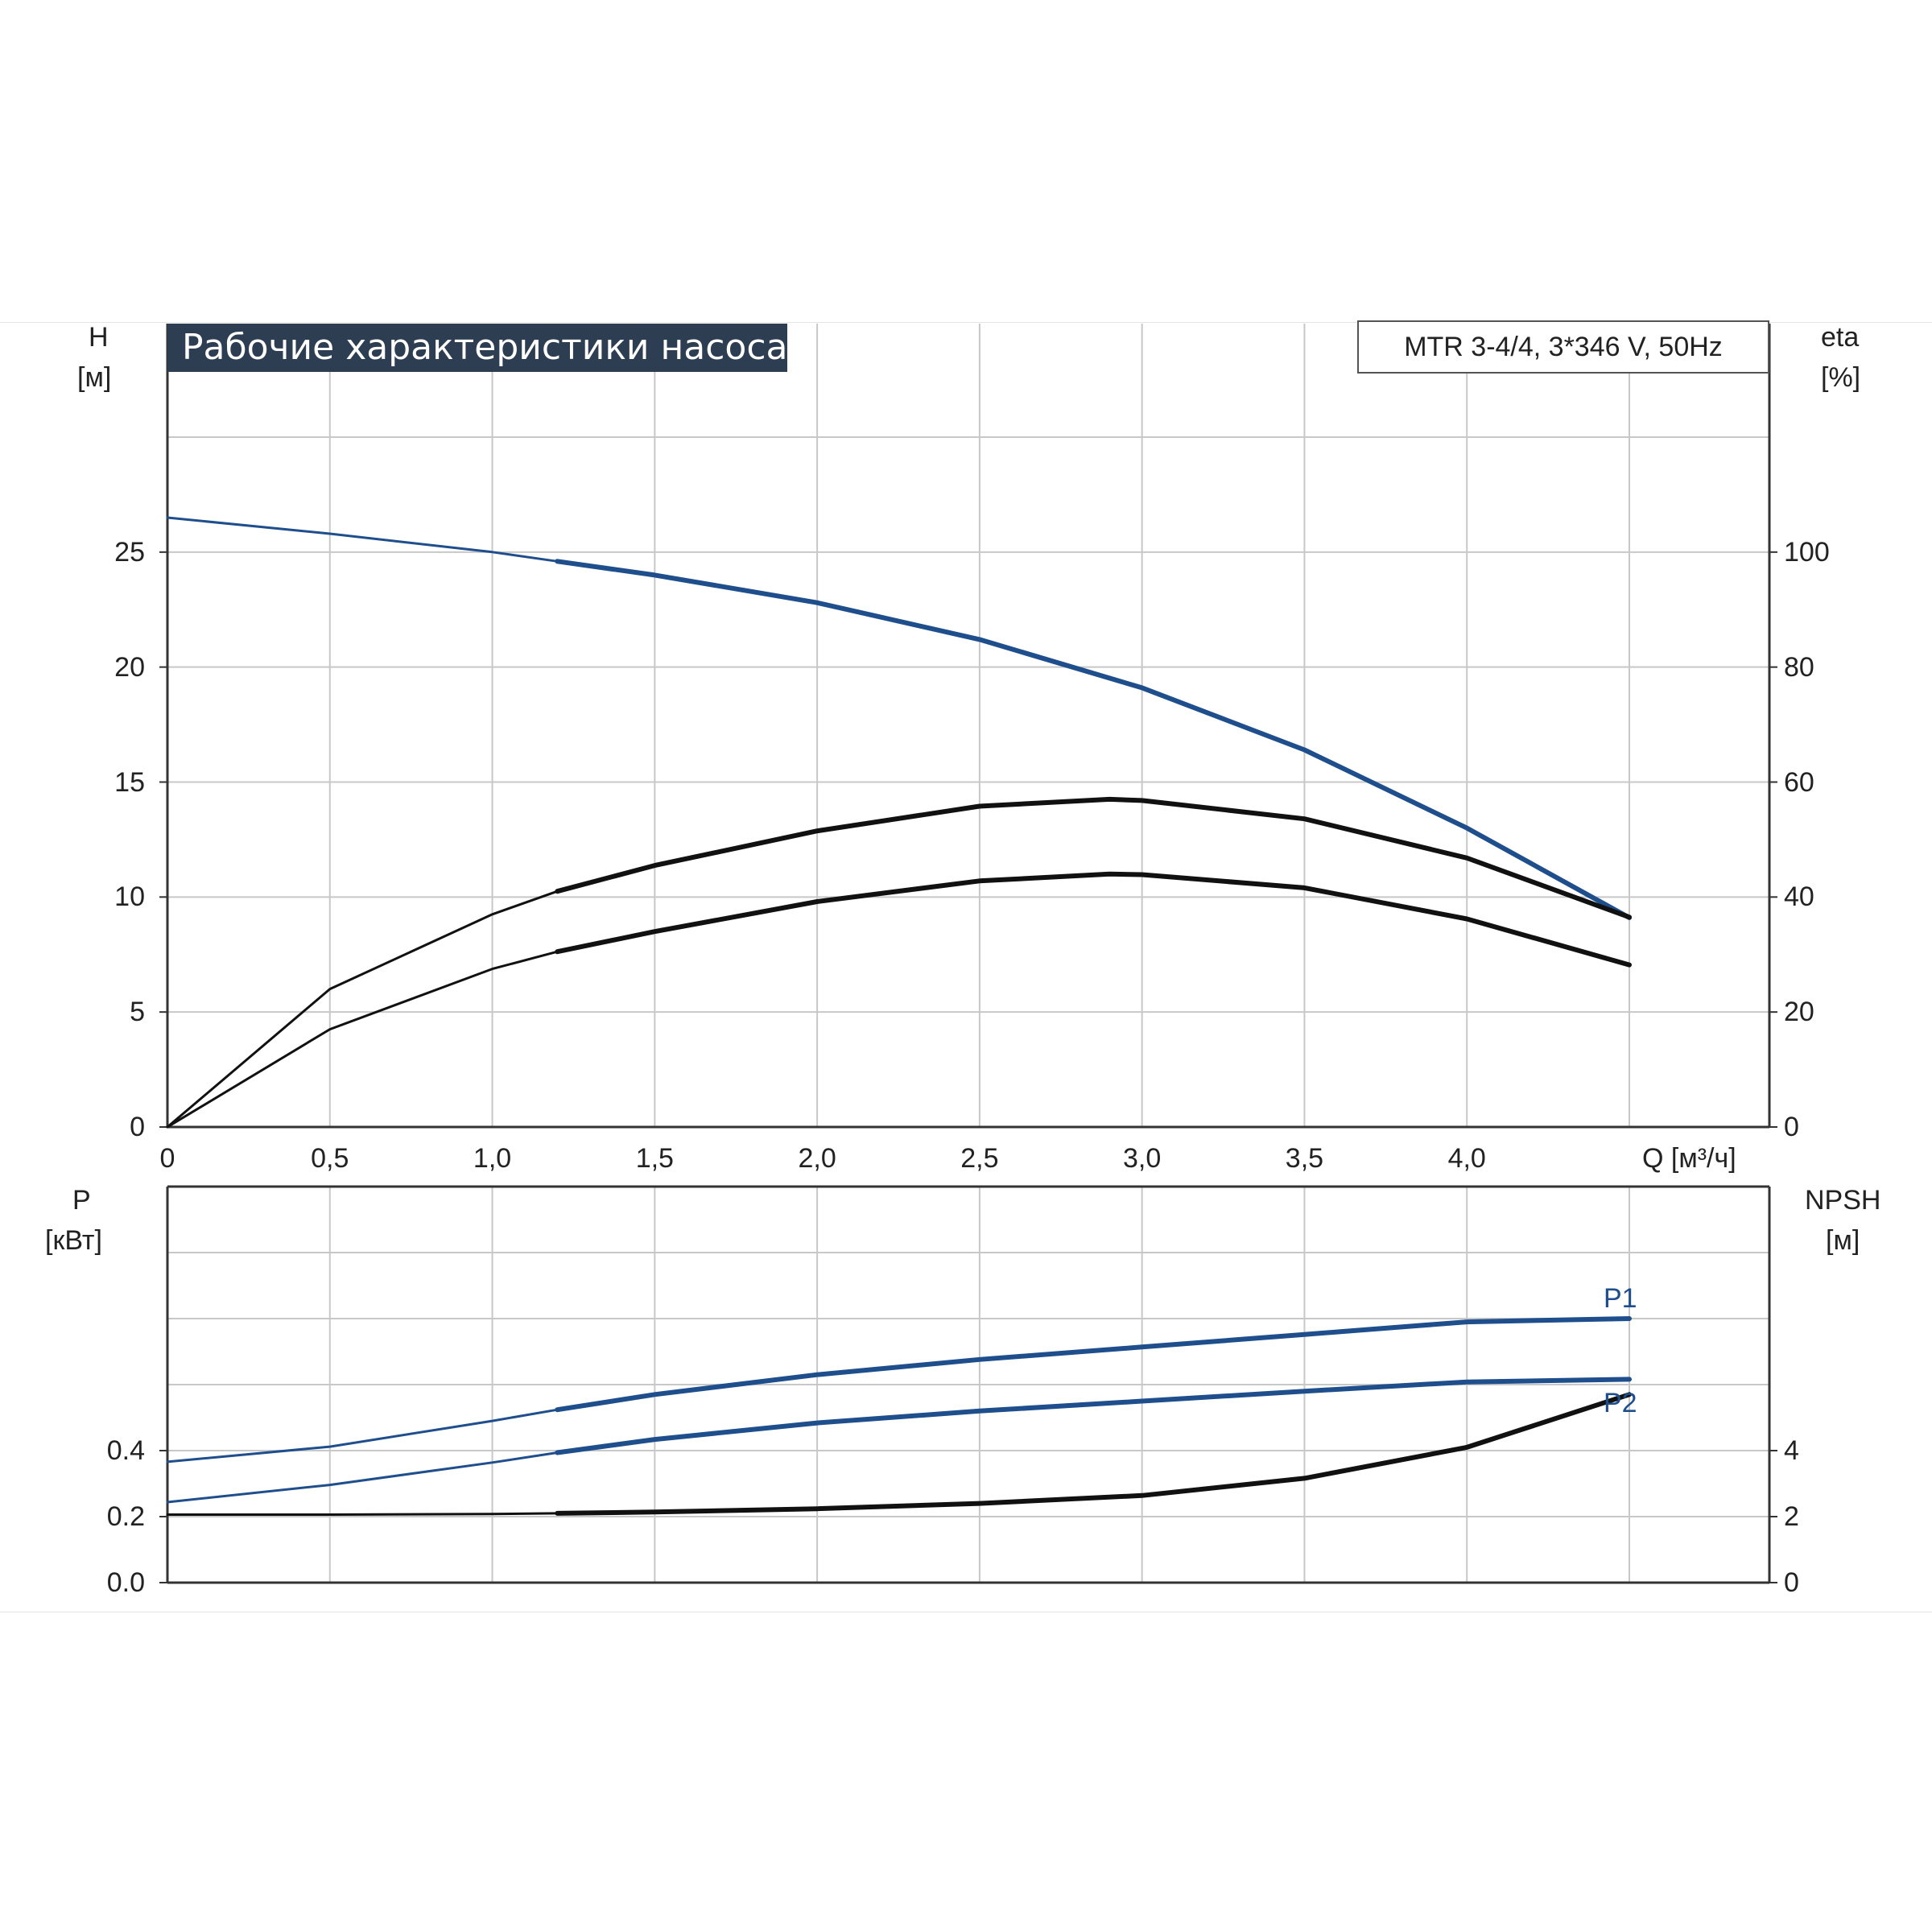 Image resolution: width=1932 pixels, height=1932 pixels. What do you see at coordinates (73, 1240) in the screenshot?
I see `y-left-unit-bottom: [кВт]` at bounding box center [73, 1240].